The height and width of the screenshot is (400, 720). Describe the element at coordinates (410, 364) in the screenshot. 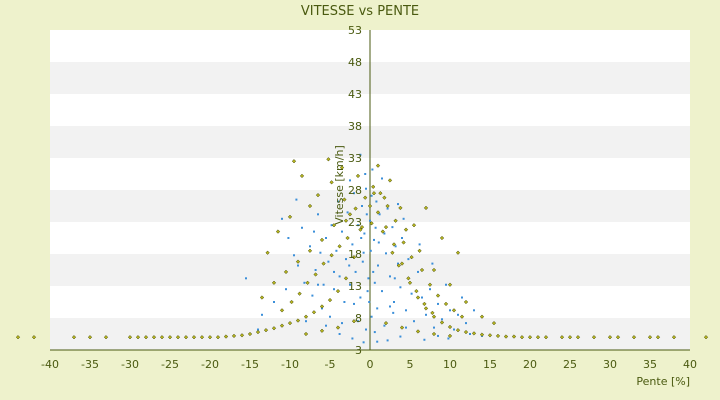

I see `x-tick-label: 5` at that location.